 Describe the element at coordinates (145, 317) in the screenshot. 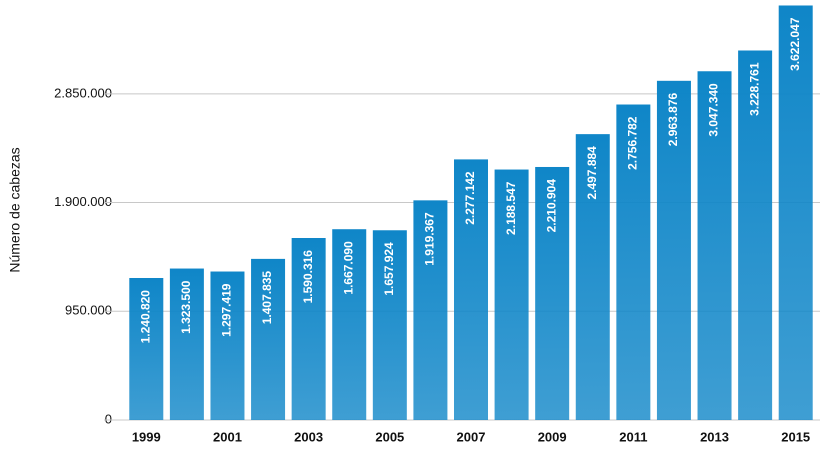

I see `value-label: 1.240.820` at that location.